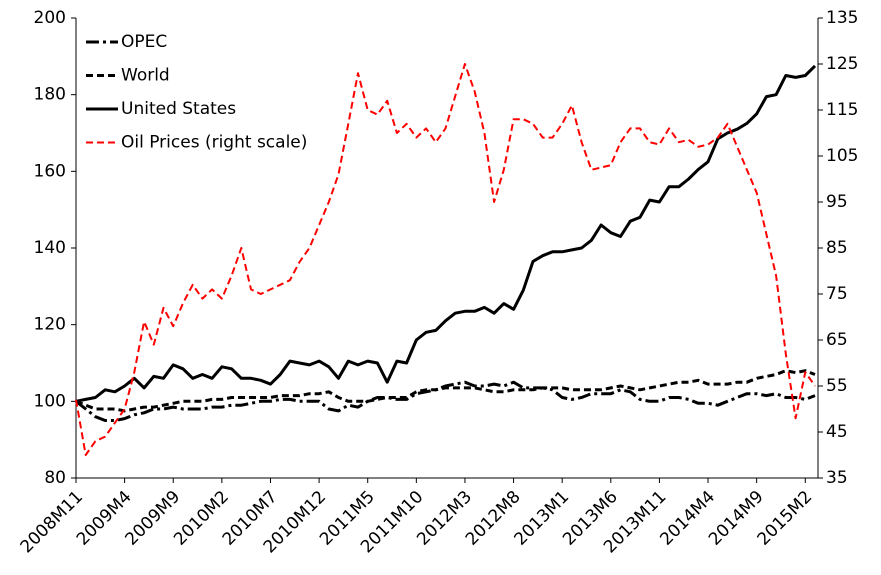 Image resolution: width=881 pixels, height=575 pixels. What do you see at coordinates (837, 386) in the screenshot?
I see `y2-tick-label: 55` at bounding box center [837, 386].